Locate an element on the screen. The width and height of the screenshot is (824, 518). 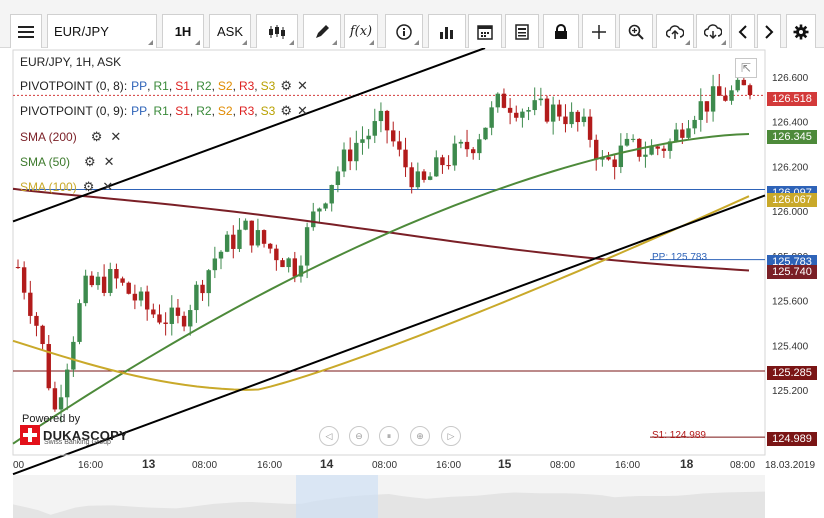
legend-title-text: EUR/JPY, 1H, ASK is located at coordinates (71, 62).